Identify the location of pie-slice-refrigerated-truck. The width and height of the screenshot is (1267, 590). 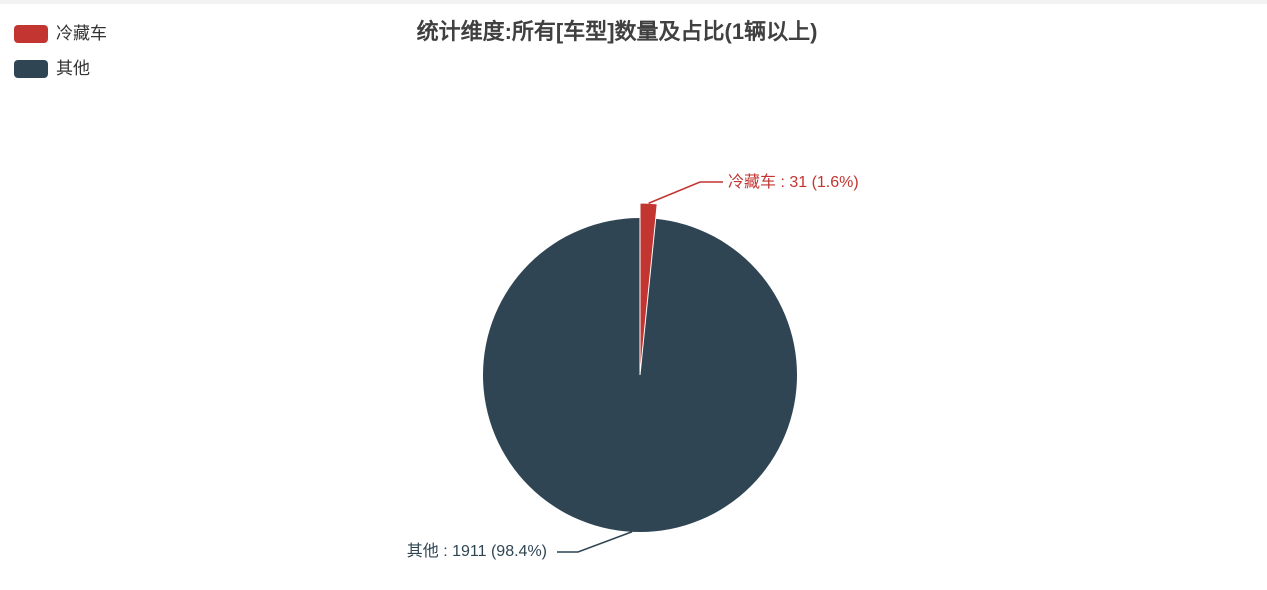
(648, 289).